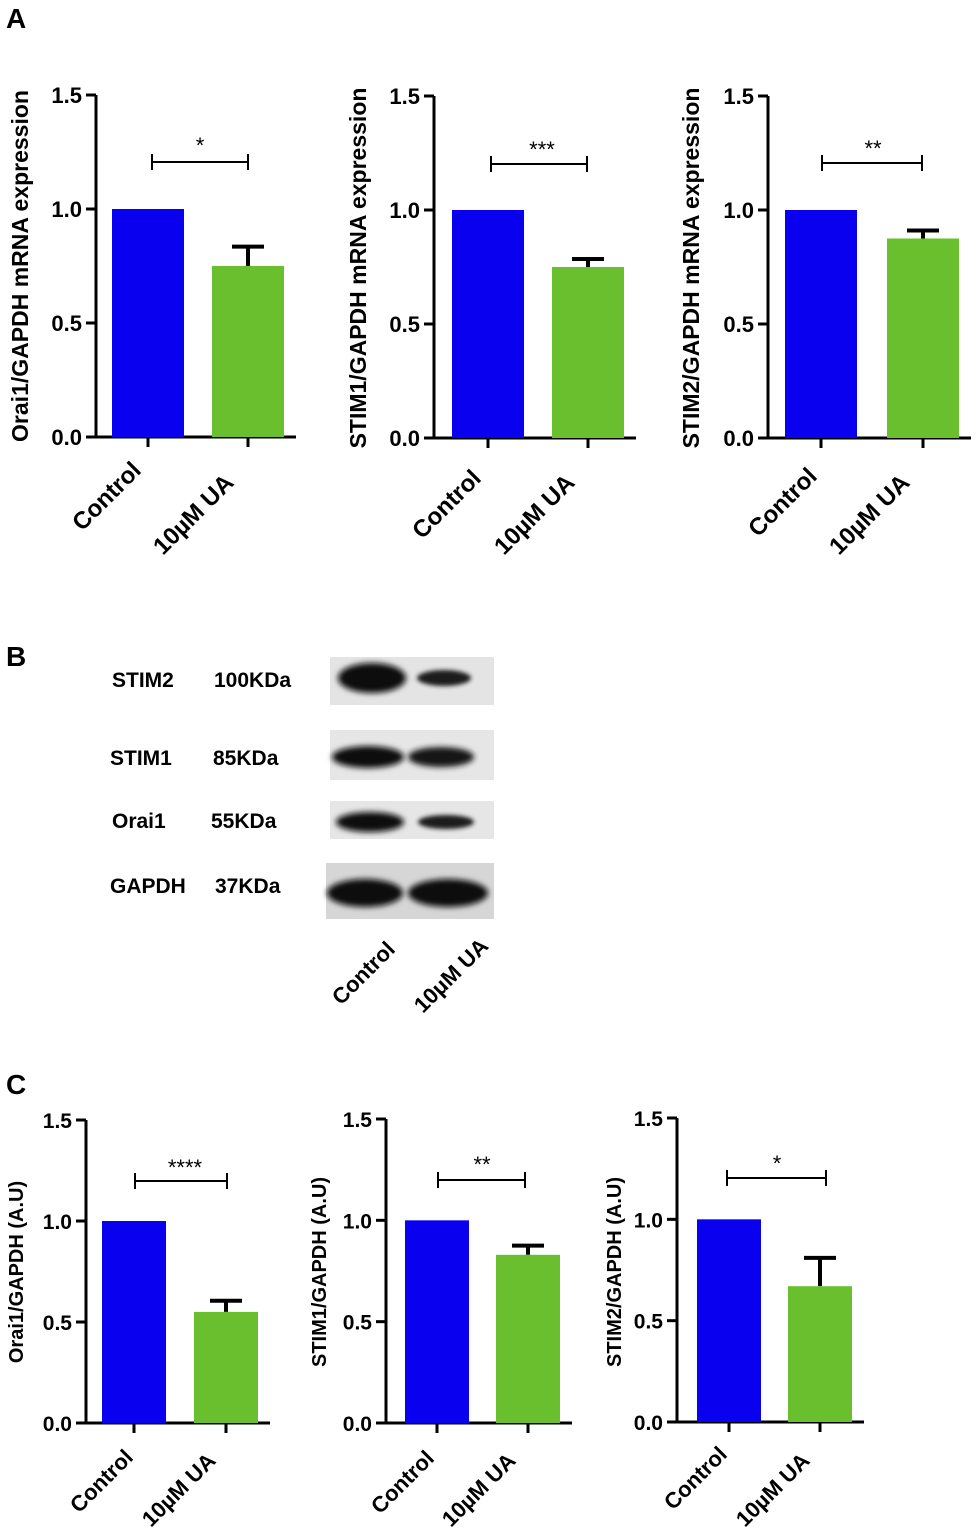  Describe the element at coordinates (17, 1272) in the screenshot. I see `y-axis-label: Orai1/GAPDH (A.U)` at that location.